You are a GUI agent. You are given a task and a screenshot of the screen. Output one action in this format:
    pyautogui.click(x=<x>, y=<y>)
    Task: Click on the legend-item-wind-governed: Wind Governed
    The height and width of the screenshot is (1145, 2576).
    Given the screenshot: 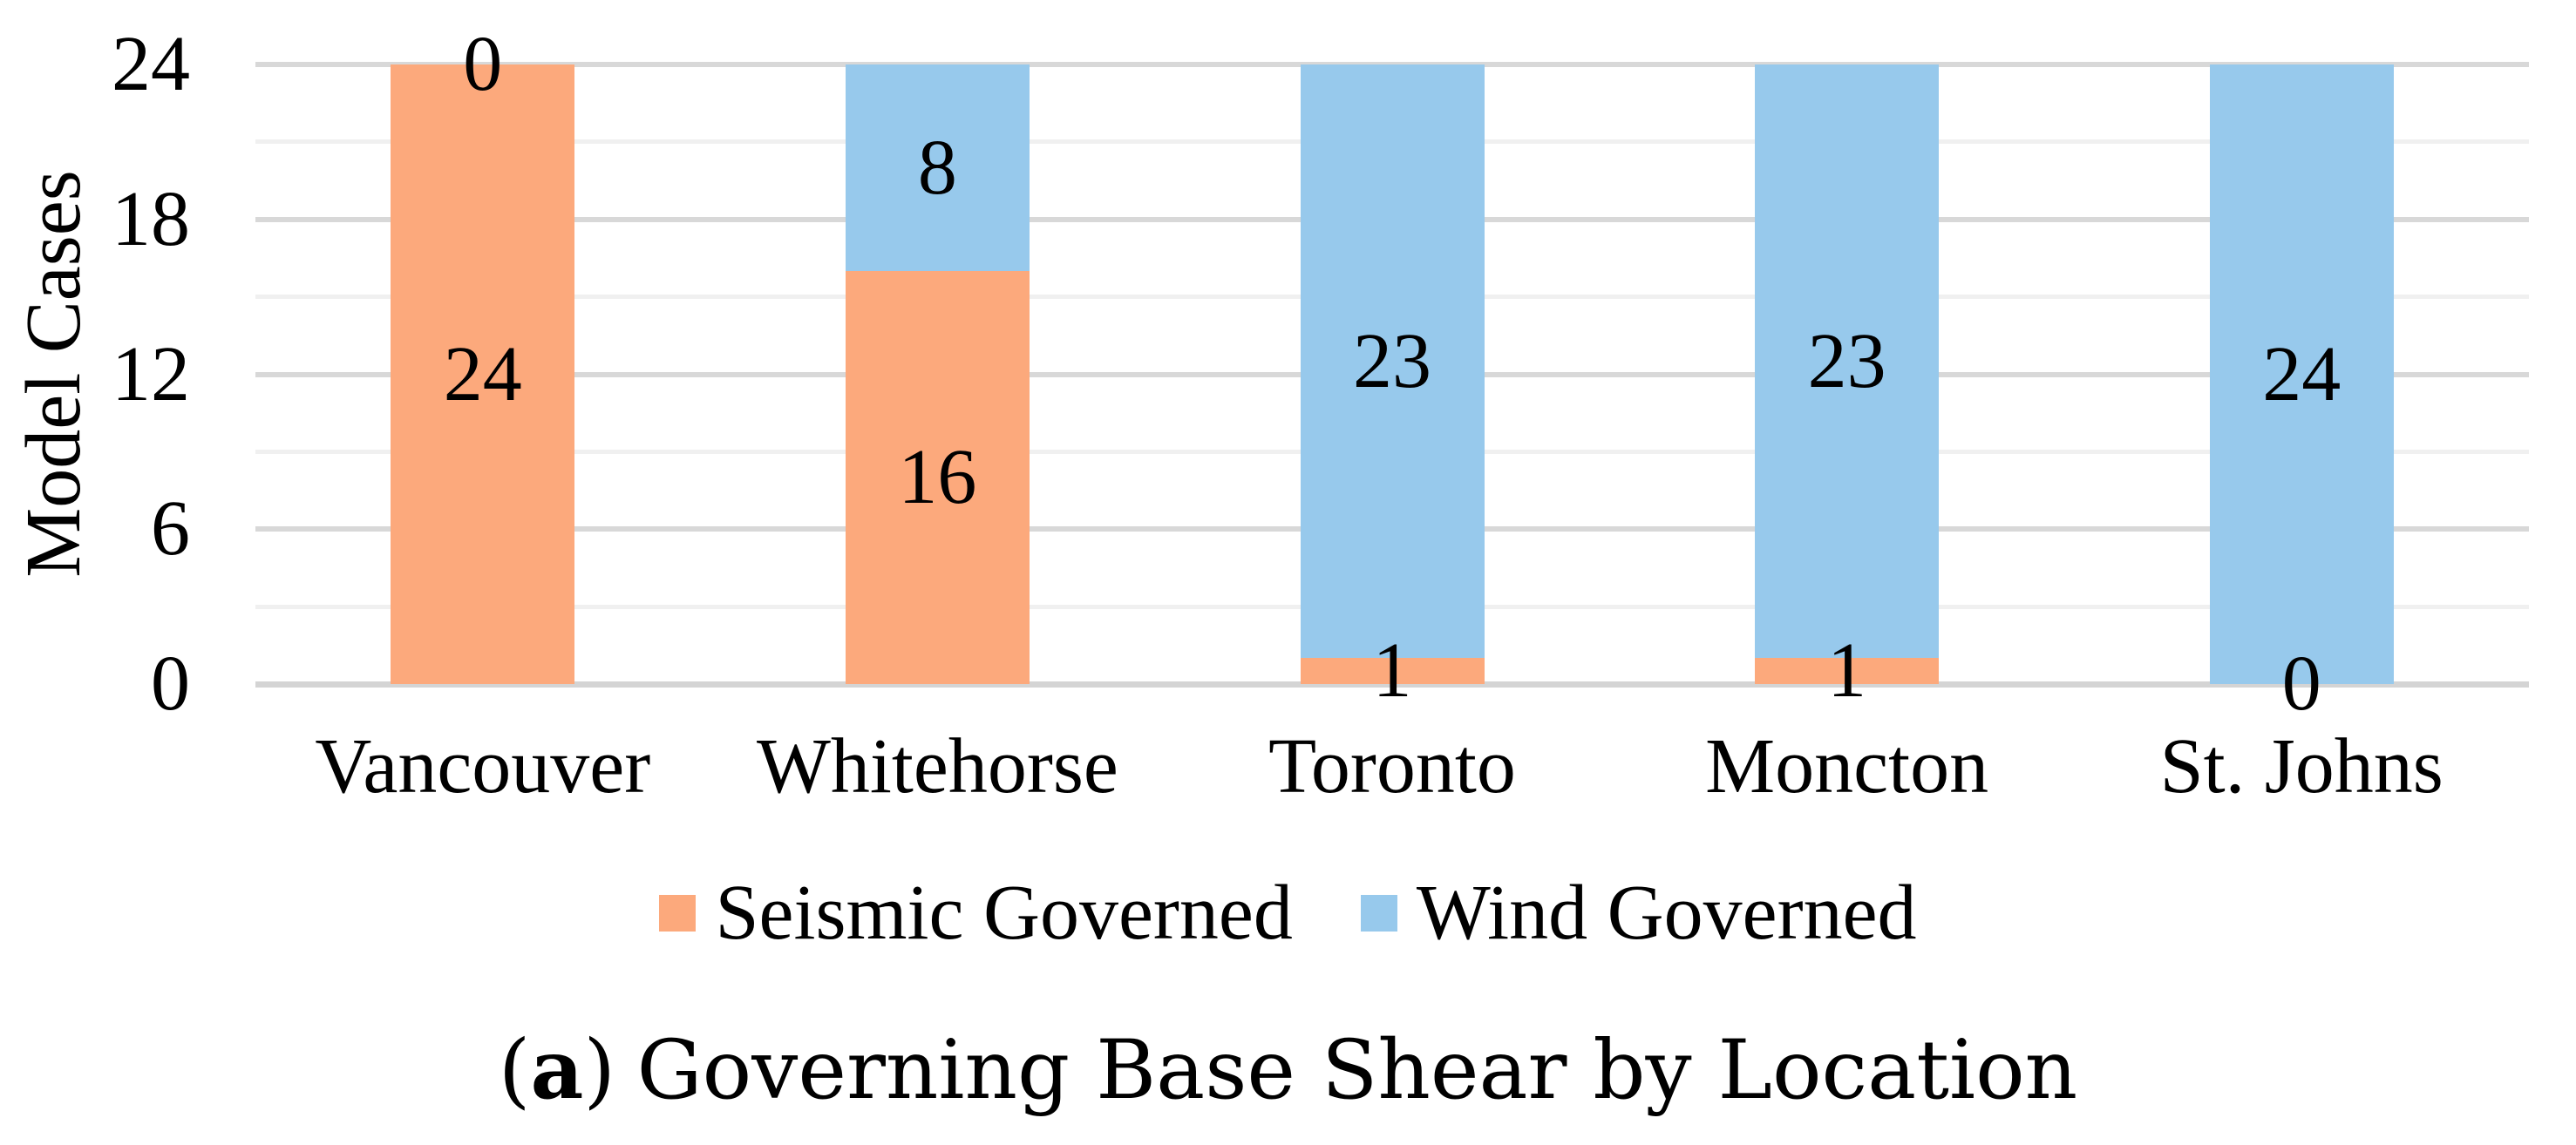 What is the action you would take?
    pyautogui.click(x=1638, y=913)
    